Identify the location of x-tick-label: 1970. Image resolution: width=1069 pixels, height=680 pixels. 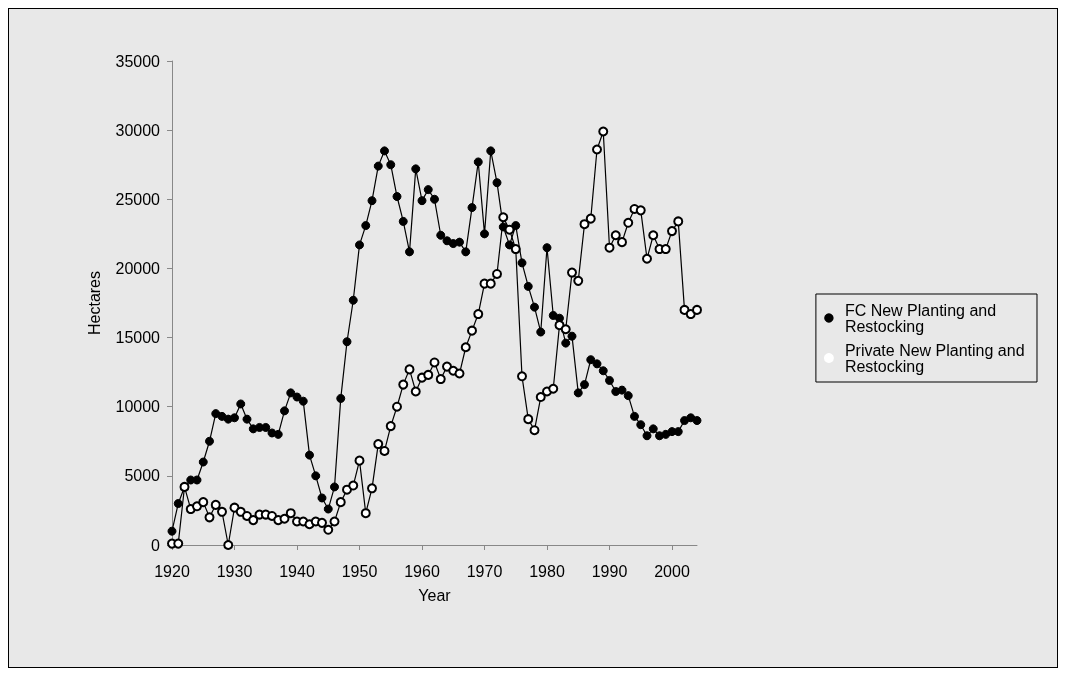
(484, 571).